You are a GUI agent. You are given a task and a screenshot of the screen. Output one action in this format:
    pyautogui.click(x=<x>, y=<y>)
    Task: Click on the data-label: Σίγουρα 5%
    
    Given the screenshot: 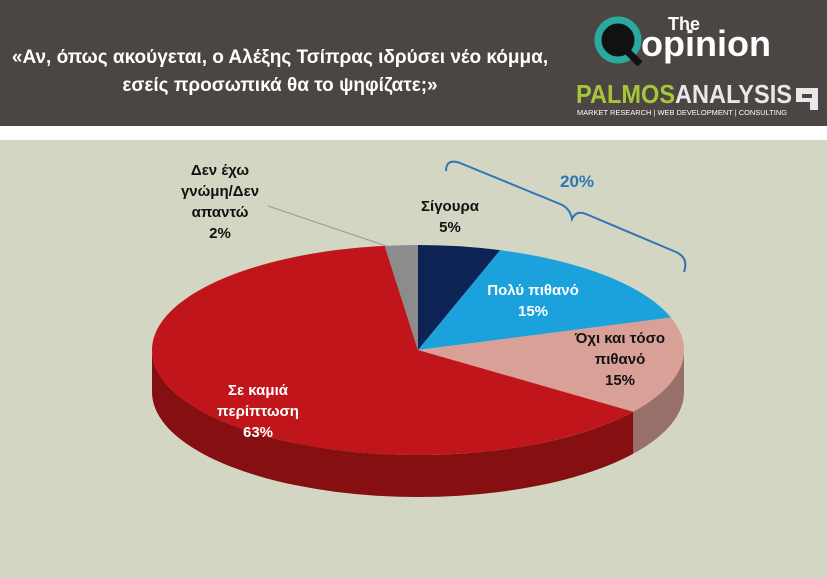 What is the action you would take?
    pyautogui.click(x=450, y=217)
    